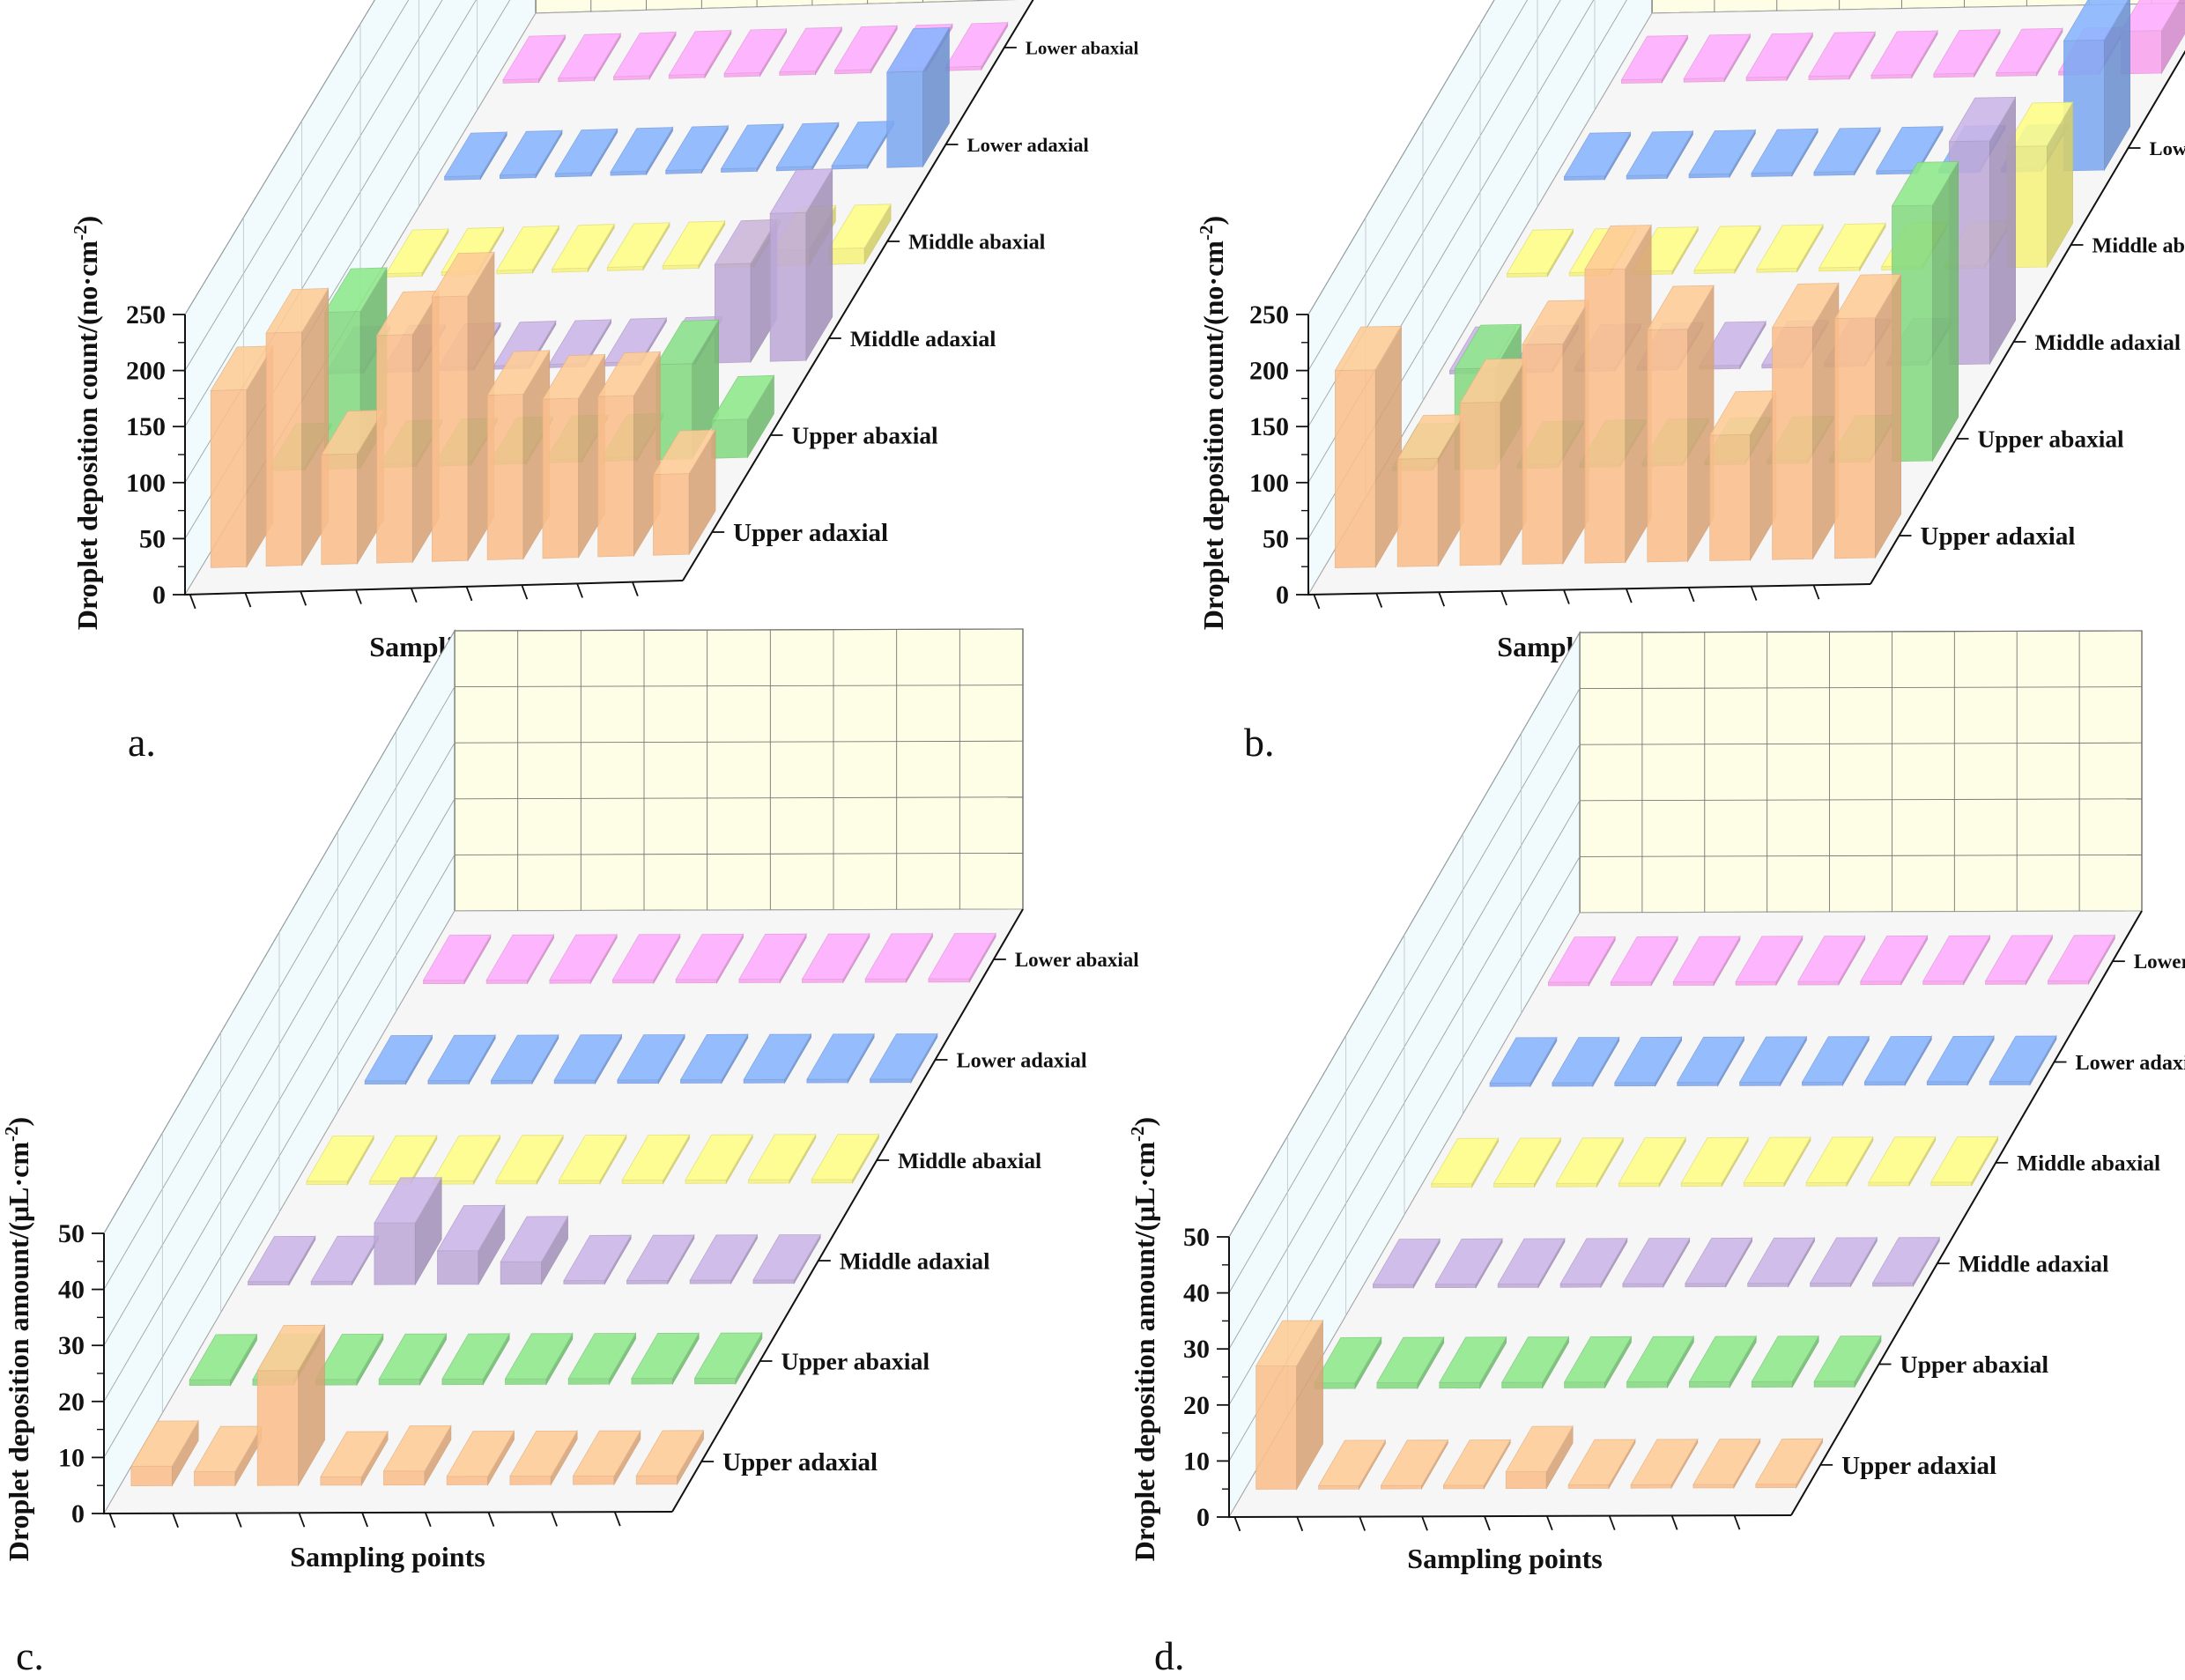 Image resolution: width=2185 pixels, height=1680 pixels. What do you see at coordinates (71, 1457) in the screenshot?
I see `y-tick-label: 10` at bounding box center [71, 1457].